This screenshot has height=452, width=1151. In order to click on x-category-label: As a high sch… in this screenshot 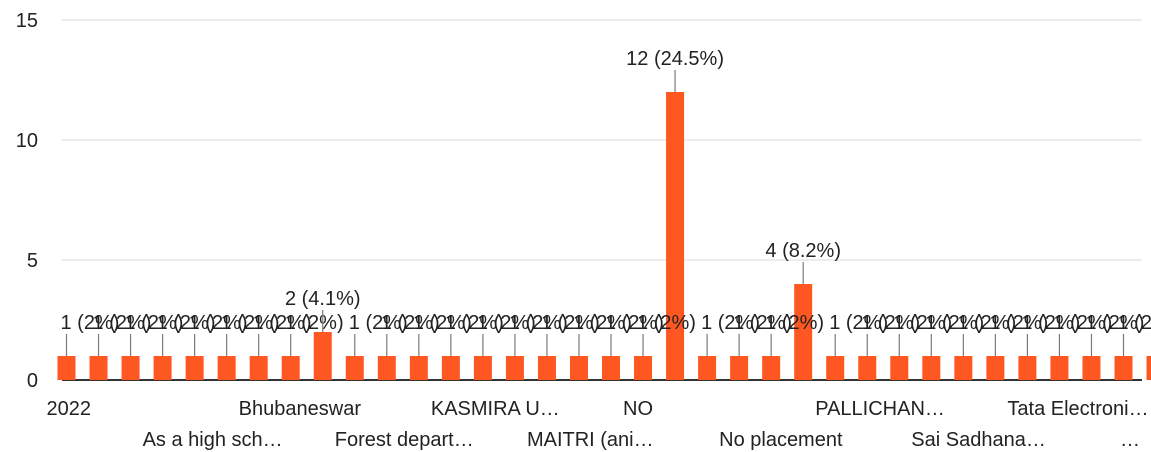, I will do `click(213, 440)`.